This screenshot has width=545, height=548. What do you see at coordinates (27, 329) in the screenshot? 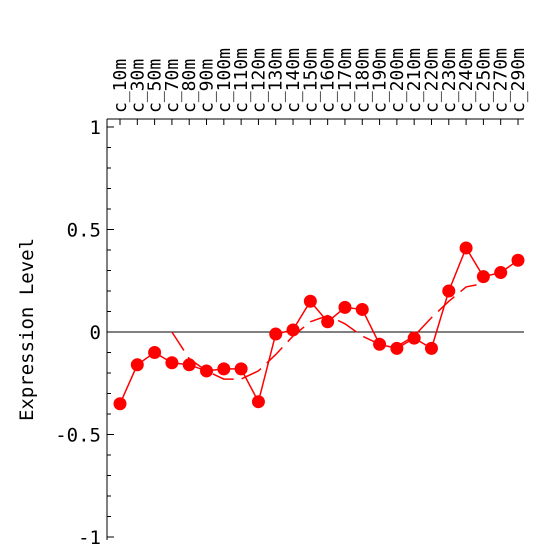
I see `y-axis-title: Expression Level` at bounding box center [27, 329].